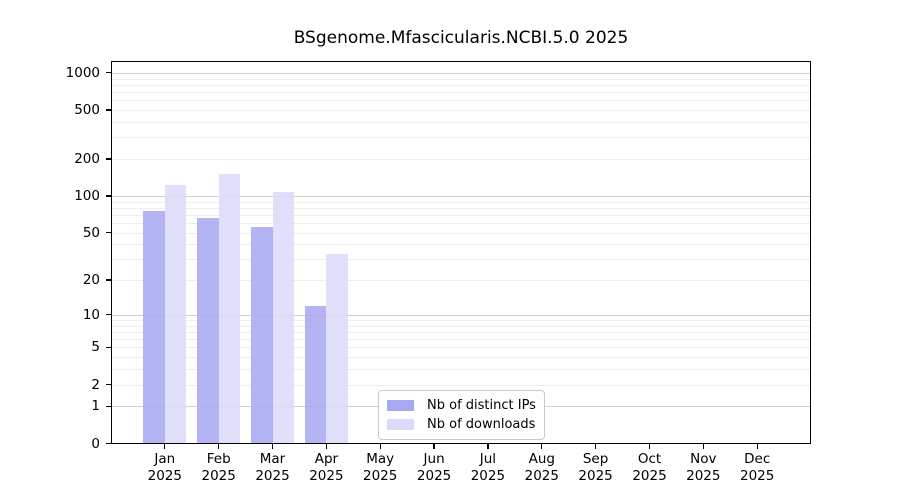 Image resolution: width=900 pixels, height=500 pixels. I want to click on x-axis-tick-label: Dec 2025, so click(757, 467).